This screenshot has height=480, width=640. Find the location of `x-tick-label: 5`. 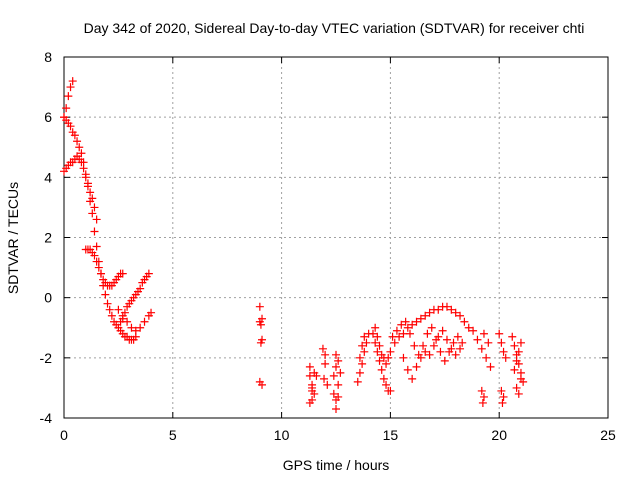

x-tick-label: 5 is located at coordinates (173, 435).